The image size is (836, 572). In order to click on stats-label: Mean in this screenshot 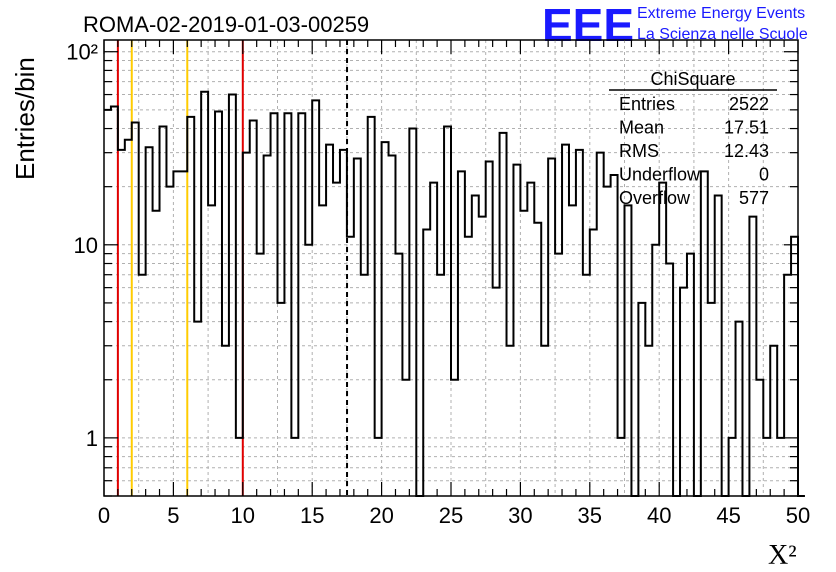, I will do `click(641, 128)`.